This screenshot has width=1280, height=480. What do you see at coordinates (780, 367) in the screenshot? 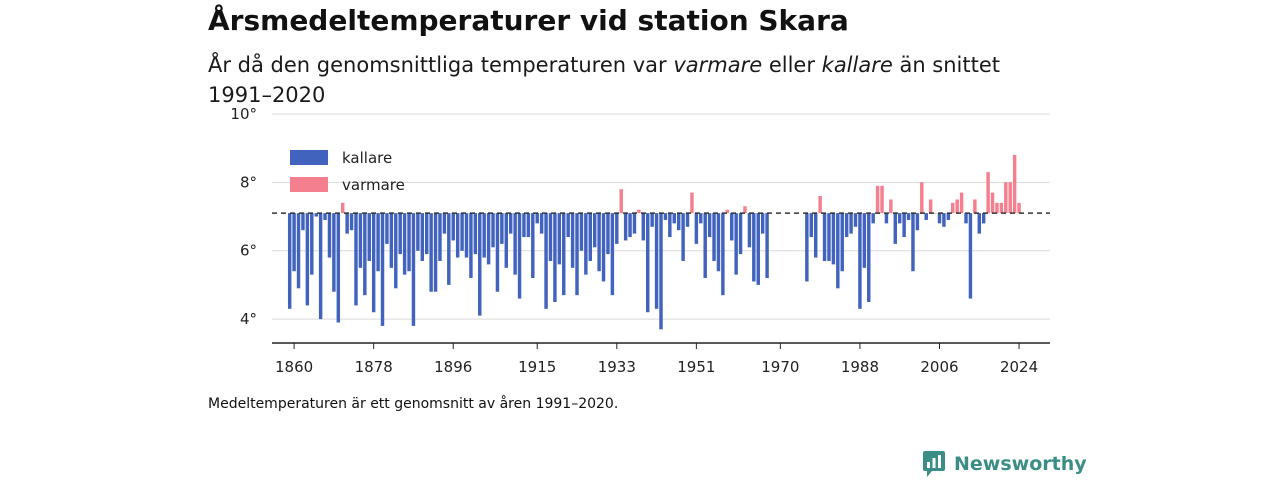
I see `x-tick-label: 1970` at bounding box center [780, 367].